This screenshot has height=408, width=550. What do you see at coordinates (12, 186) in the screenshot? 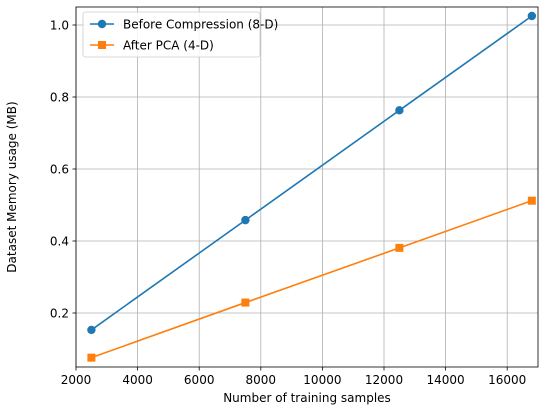
I see `y-axis-label: Dataset Memory usage (MB)` at bounding box center [12, 186].